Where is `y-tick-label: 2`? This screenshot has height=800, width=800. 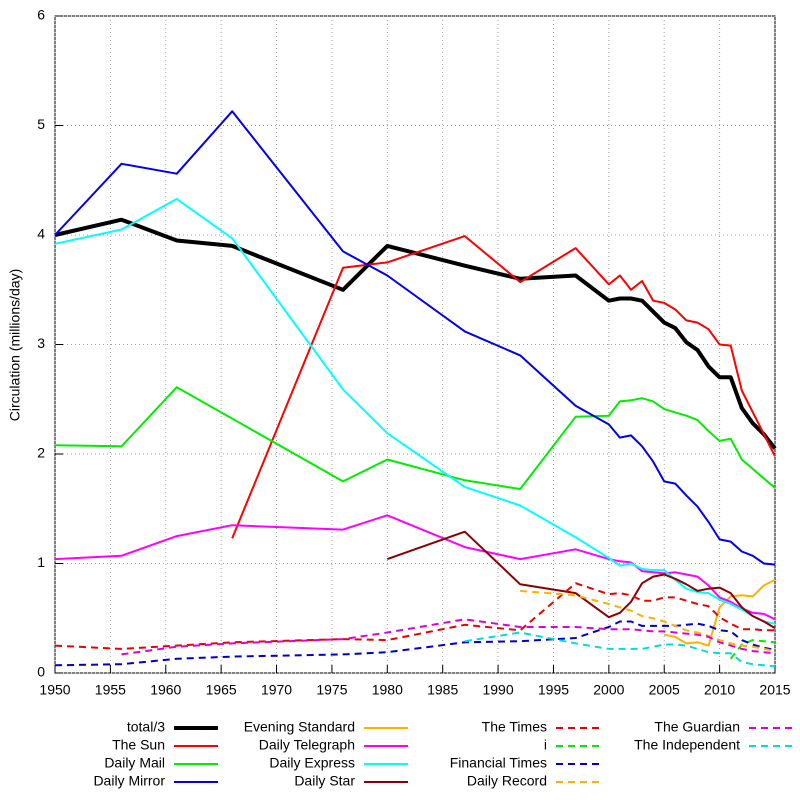 y-tick-label: 2 is located at coordinates (41, 453).